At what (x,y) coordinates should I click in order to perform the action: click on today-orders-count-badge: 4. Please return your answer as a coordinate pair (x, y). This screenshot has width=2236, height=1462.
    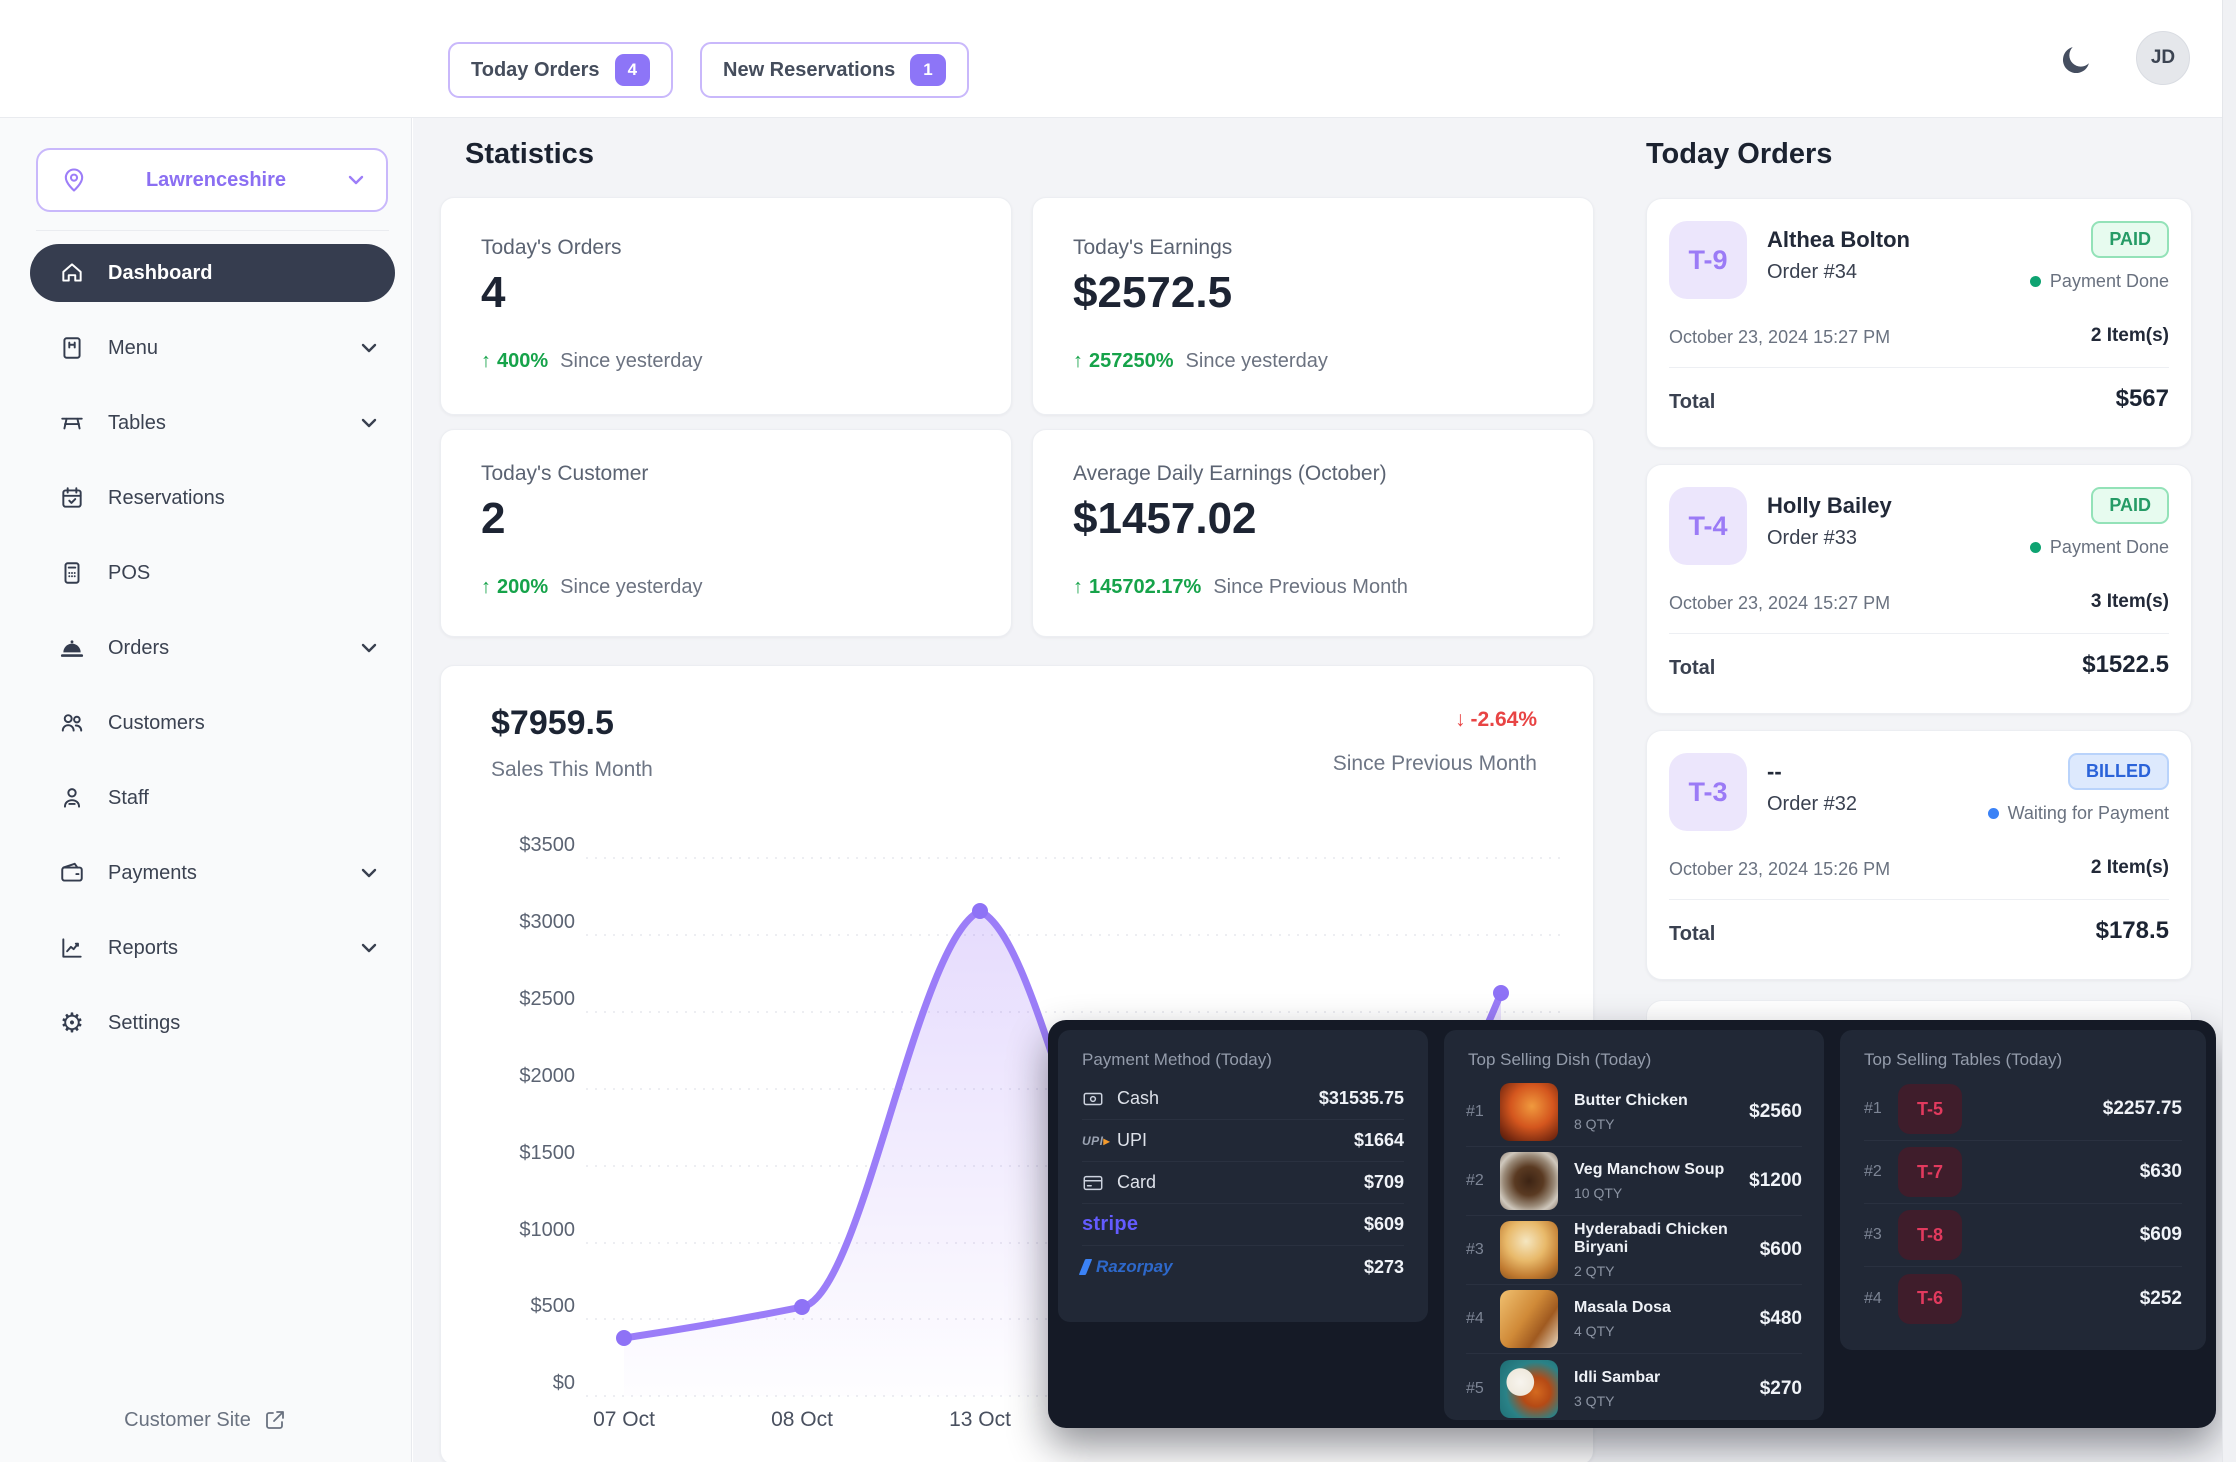
    Looking at the image, I should click on (632, 70).